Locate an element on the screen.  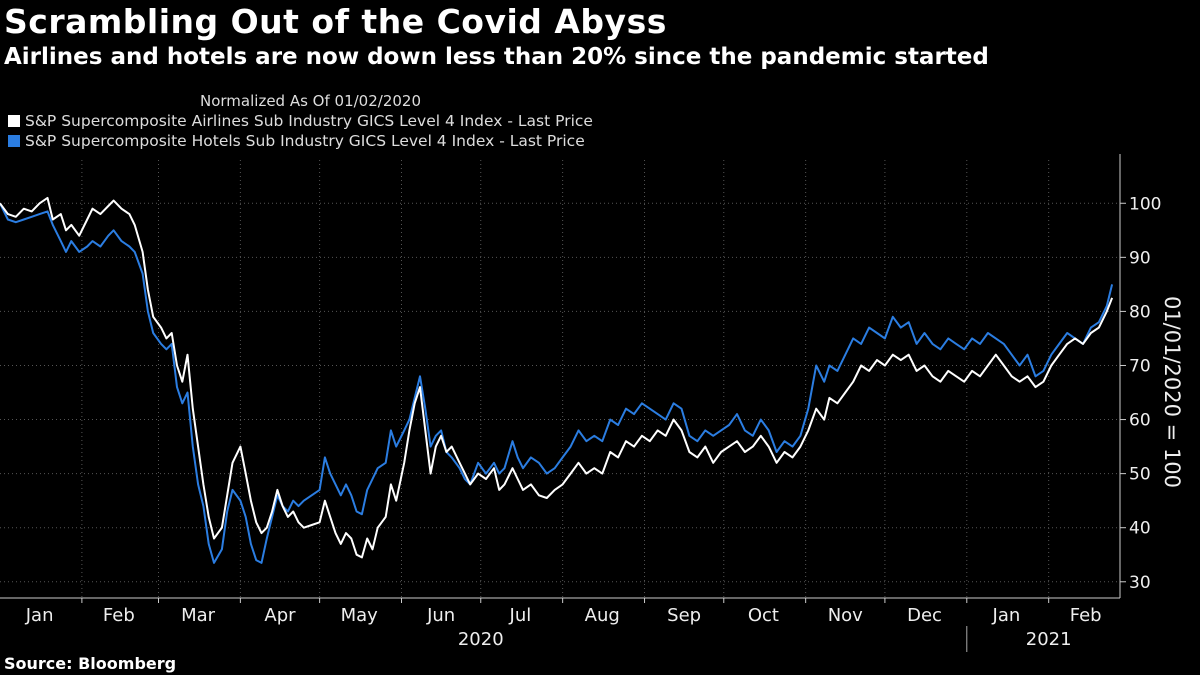
x-tick-label: Dec is located at coordinates (924, 615).